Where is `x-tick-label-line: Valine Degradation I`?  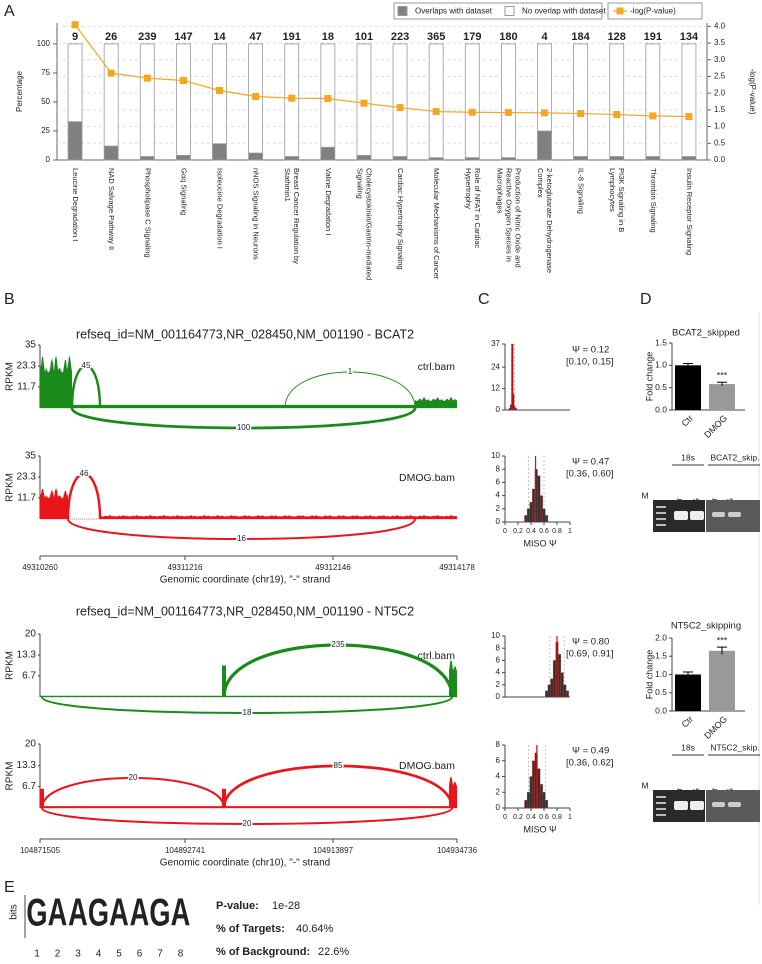
x-tick-label-line: Valine Degradation I is located at coordinates (328, 201).